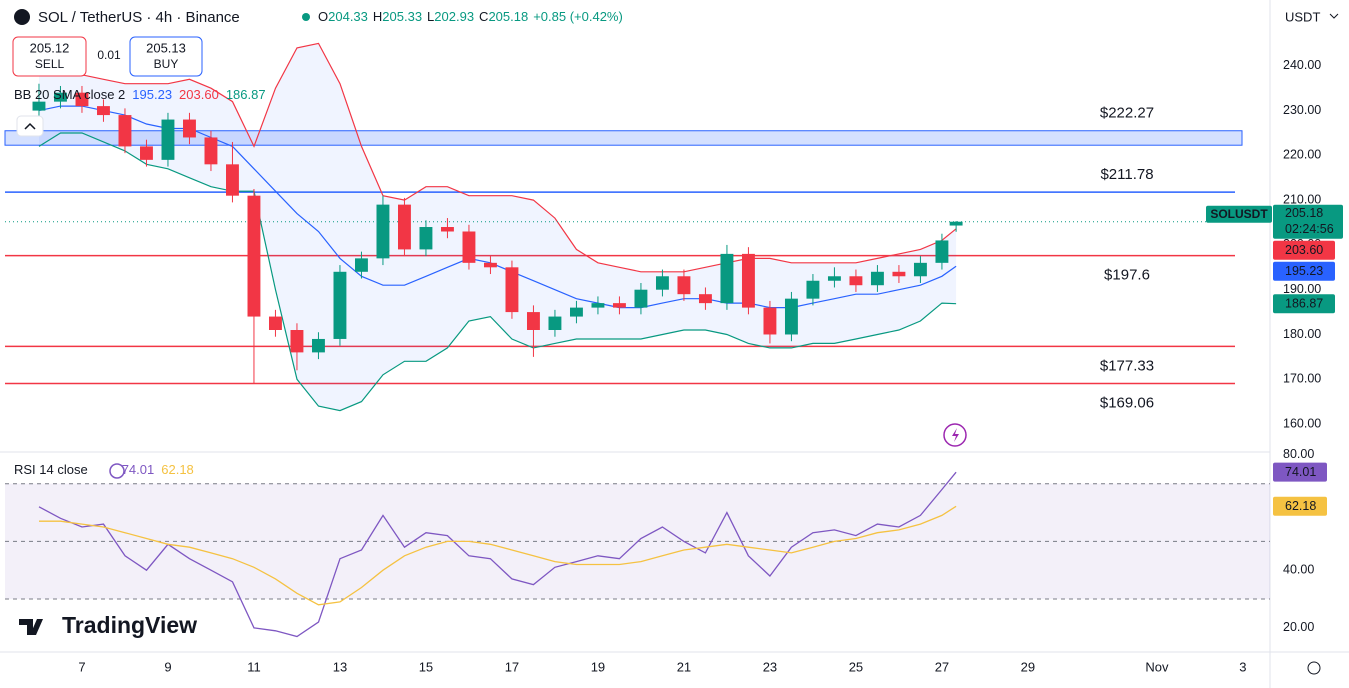 This screenshot has width=1349, height=688. What do you see at coordinates (856, 666) in the screenshot?
I see `x-tick-label: 25` at bounding box center [856, 666].